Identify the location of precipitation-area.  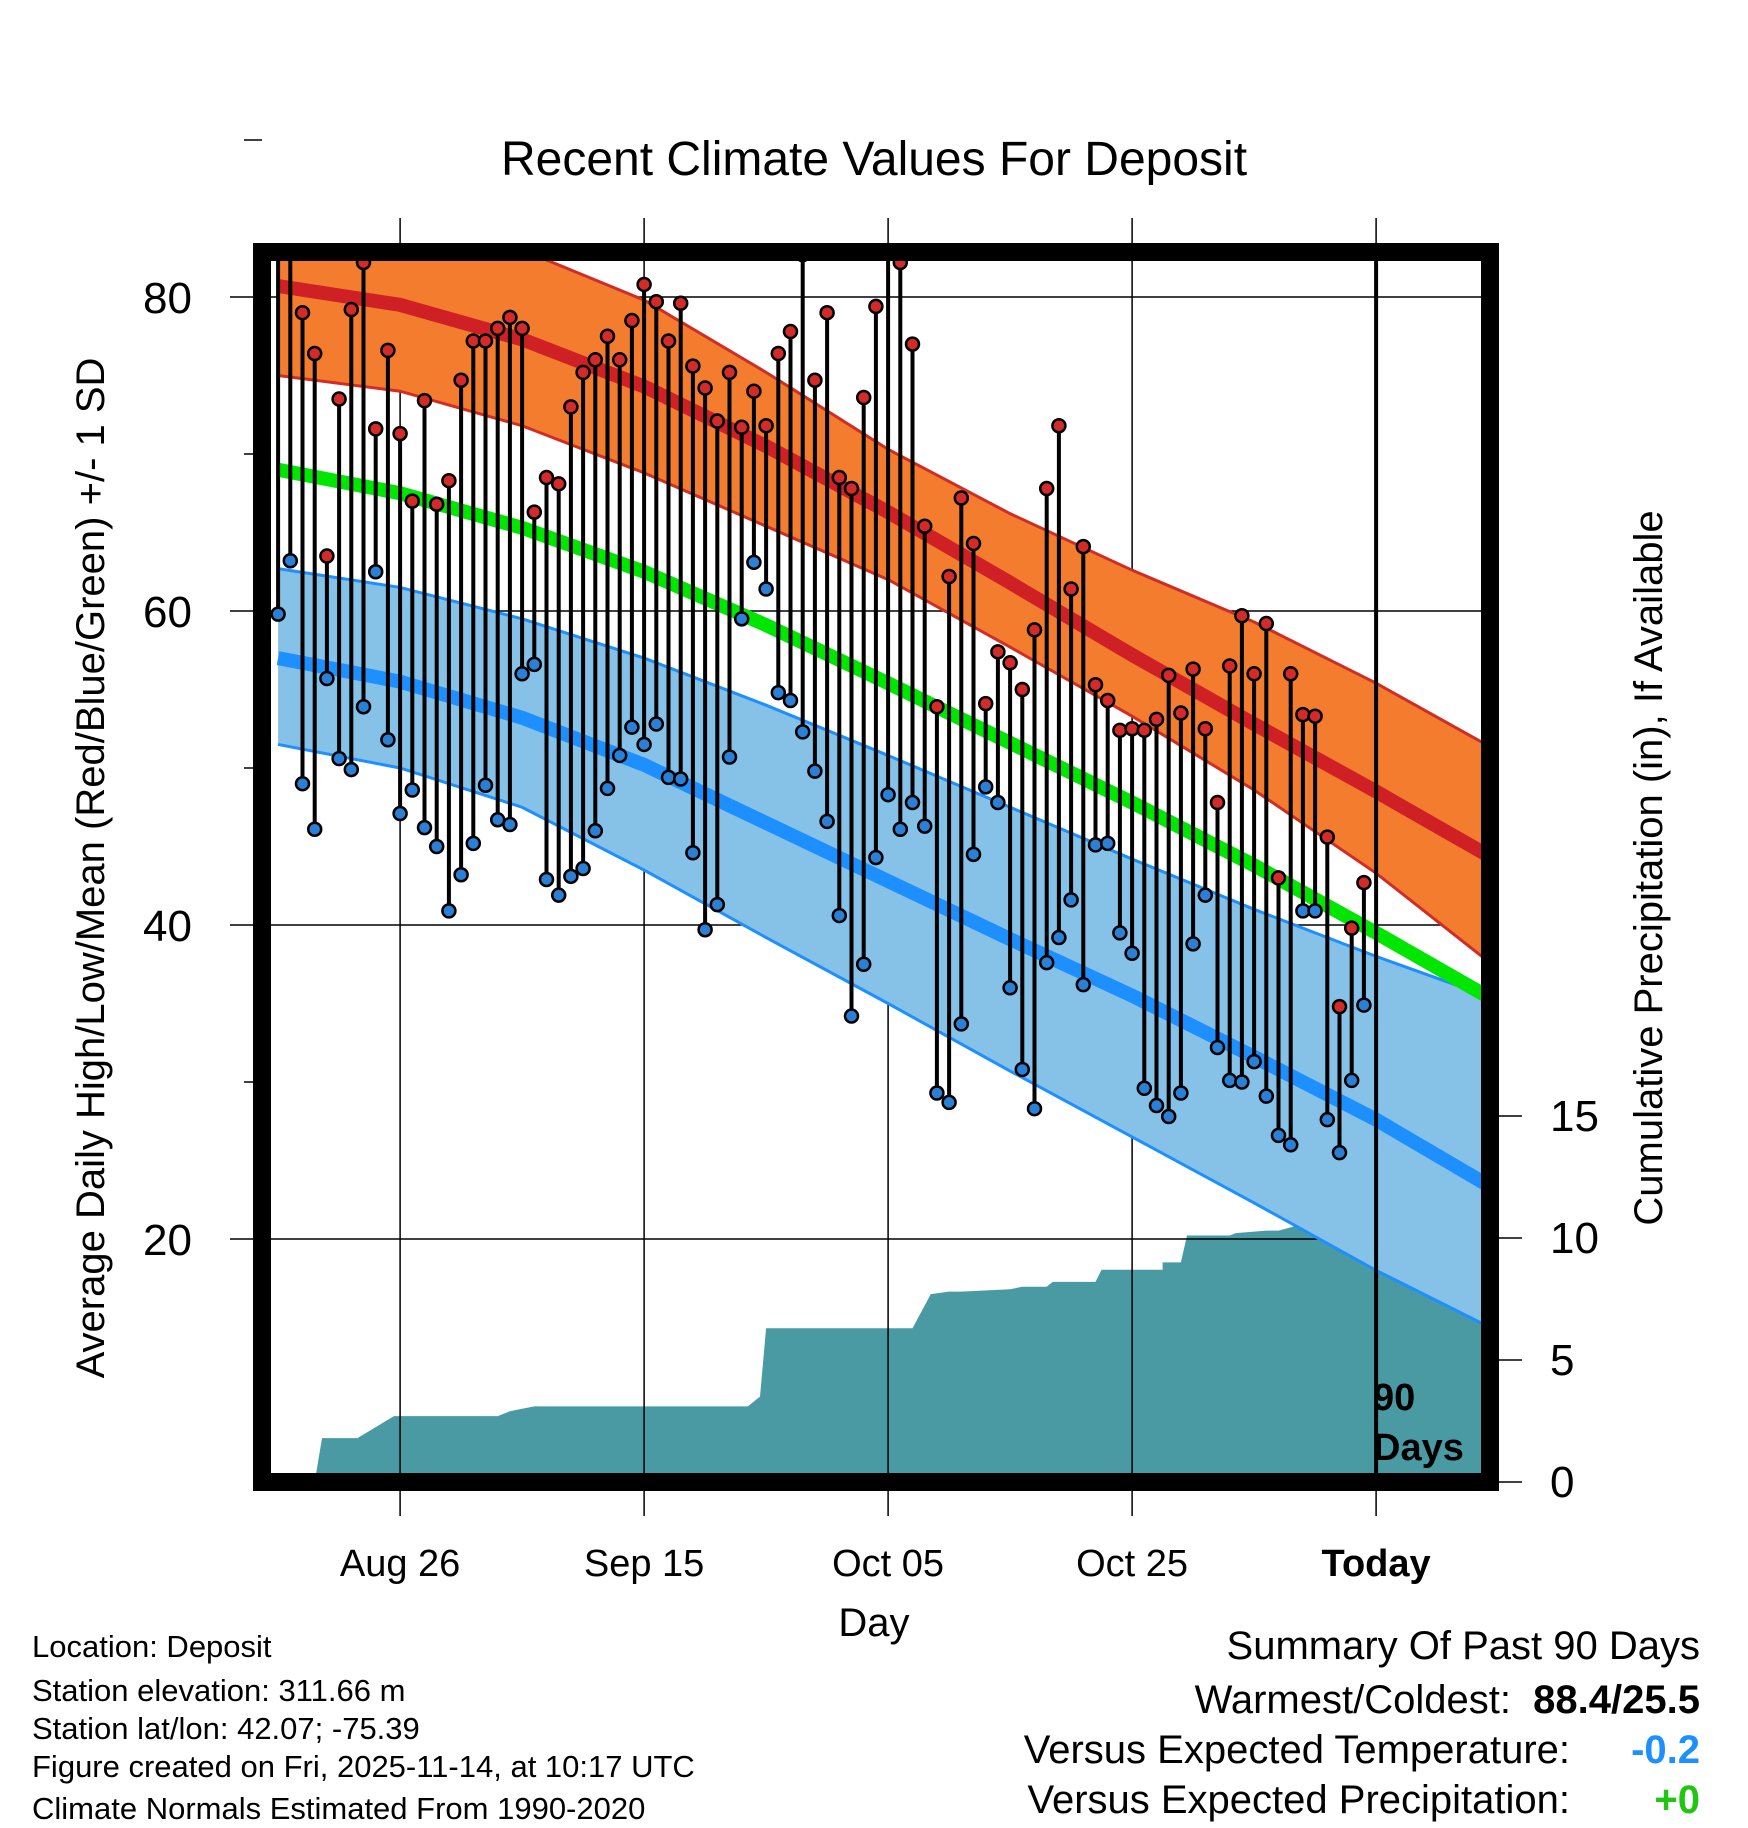
(882, 1346).